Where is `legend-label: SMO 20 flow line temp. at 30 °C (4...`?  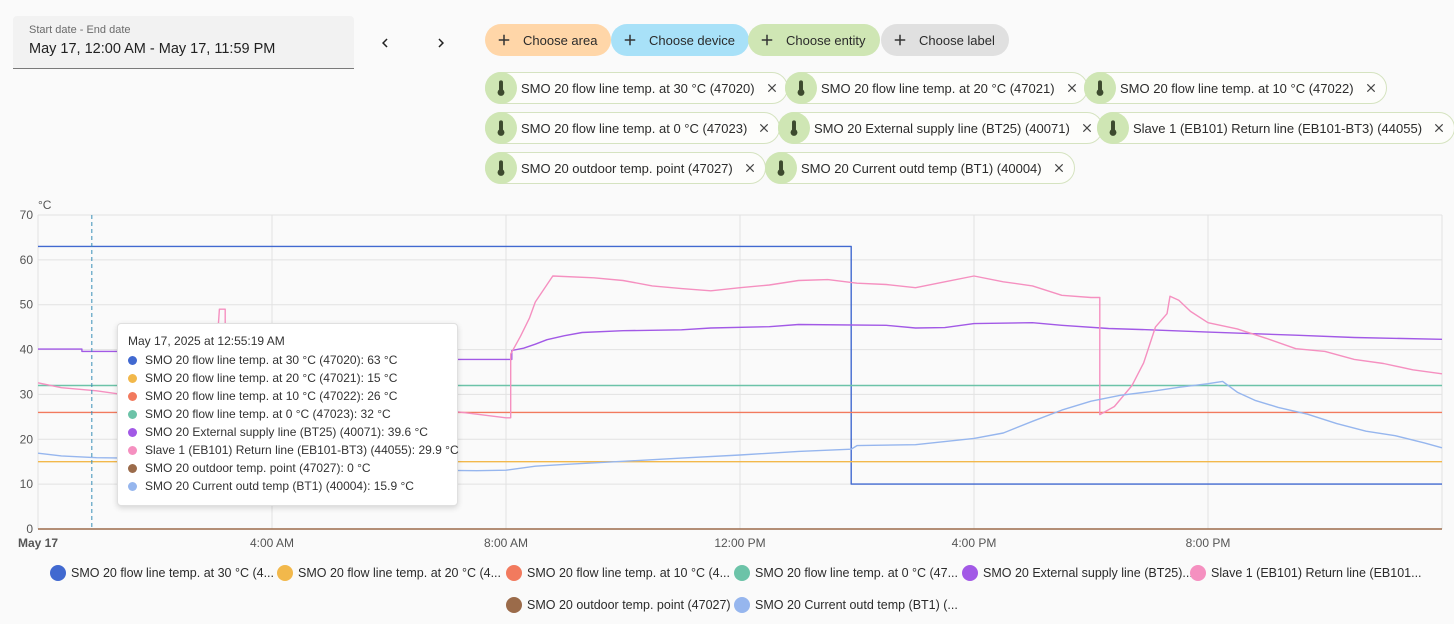
legend-label: SMO 20 flow line temp. at 30 °C (4... is located at coordinates (172, 573).